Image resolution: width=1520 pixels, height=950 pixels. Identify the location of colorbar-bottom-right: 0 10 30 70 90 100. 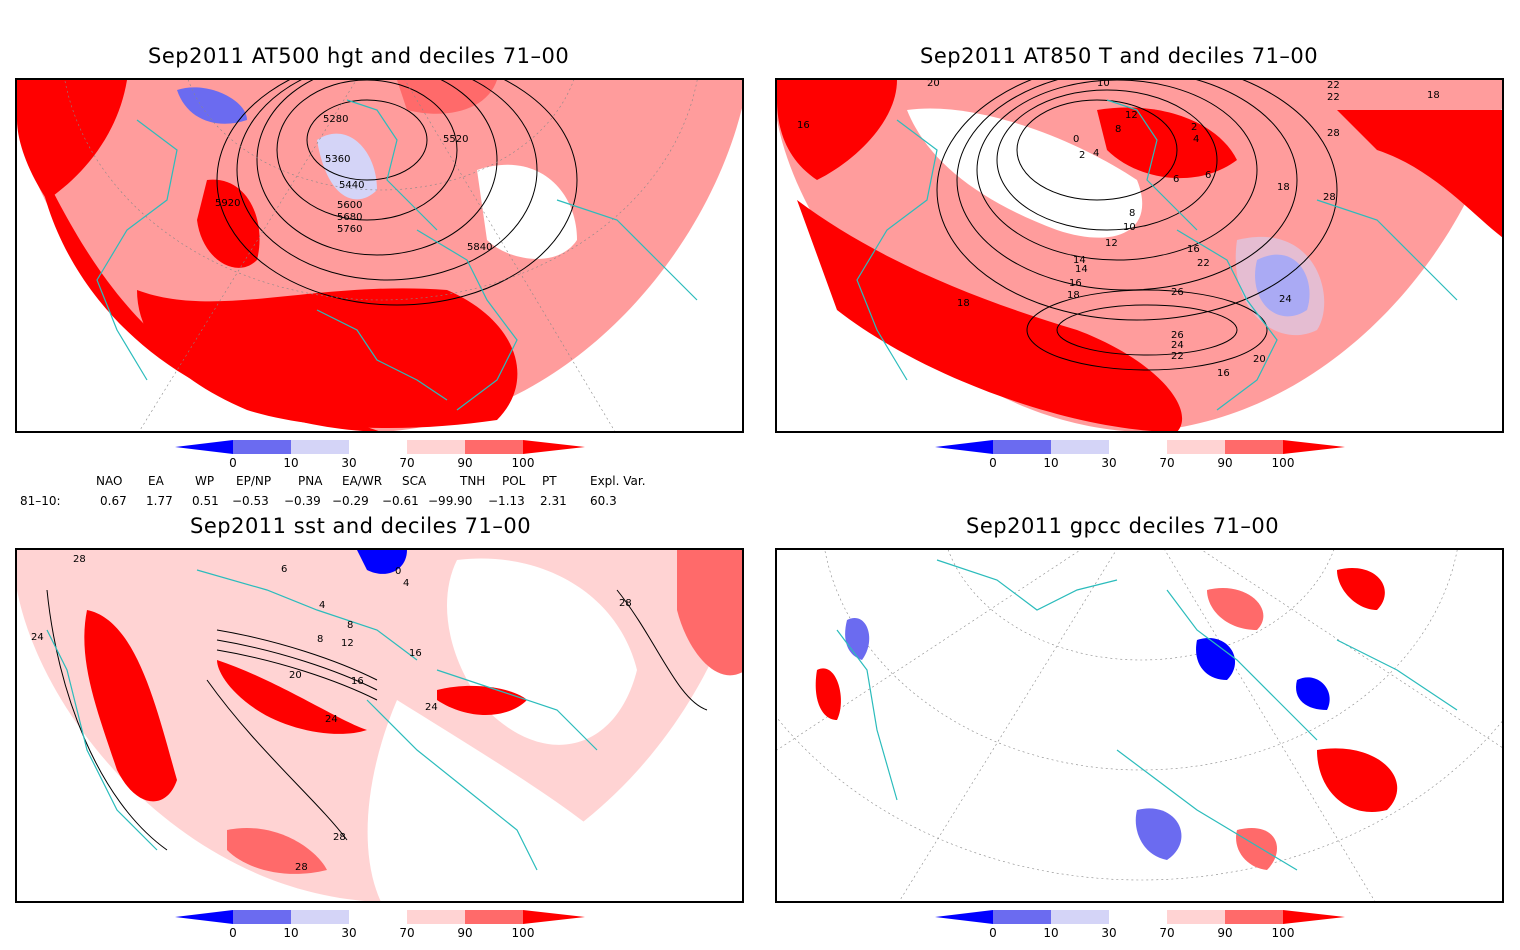
(1145, 930).